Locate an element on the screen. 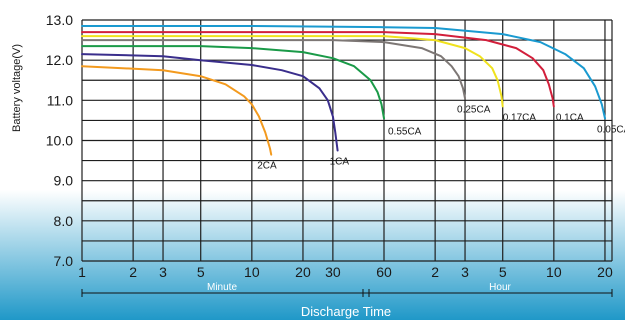 The height and width of the screenshot is (320, 625). series-label: 0.17CA is located at coordinates (520, 117).